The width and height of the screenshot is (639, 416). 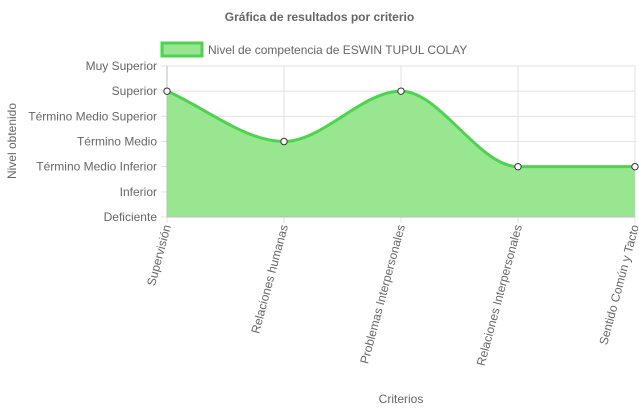 I want to click on x-axis-title: Criterios, so click(x=401, y=399).